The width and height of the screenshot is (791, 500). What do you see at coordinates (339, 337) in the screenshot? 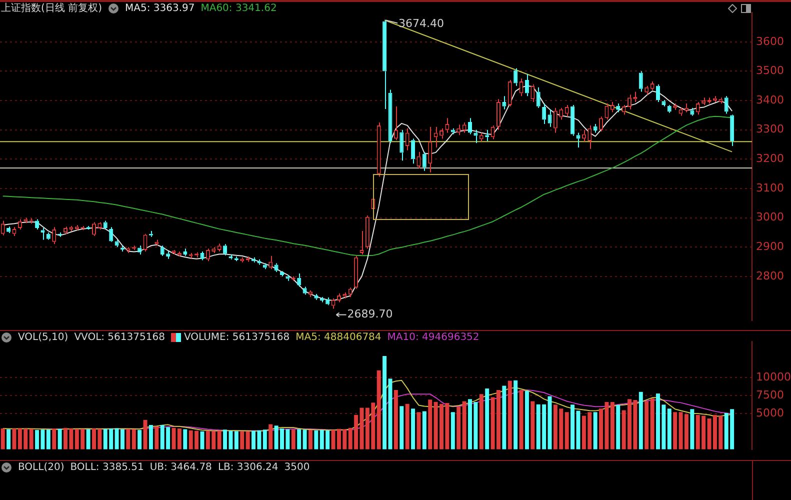
I see `text: MA5: 488406784` at bounding box center [339, 337].